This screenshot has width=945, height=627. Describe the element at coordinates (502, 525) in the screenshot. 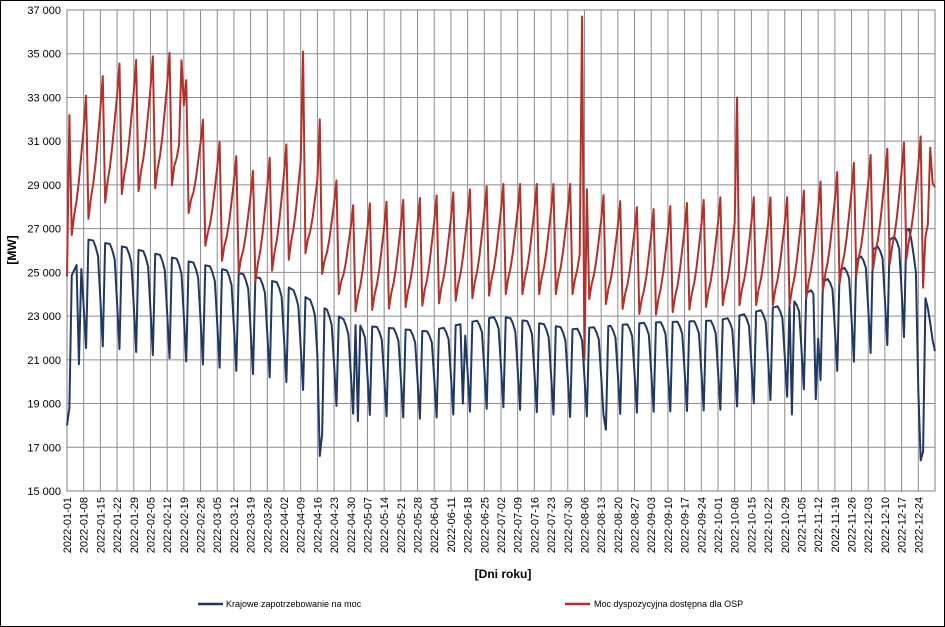

I see `x-tick-label: 2022-07-02` at that location.